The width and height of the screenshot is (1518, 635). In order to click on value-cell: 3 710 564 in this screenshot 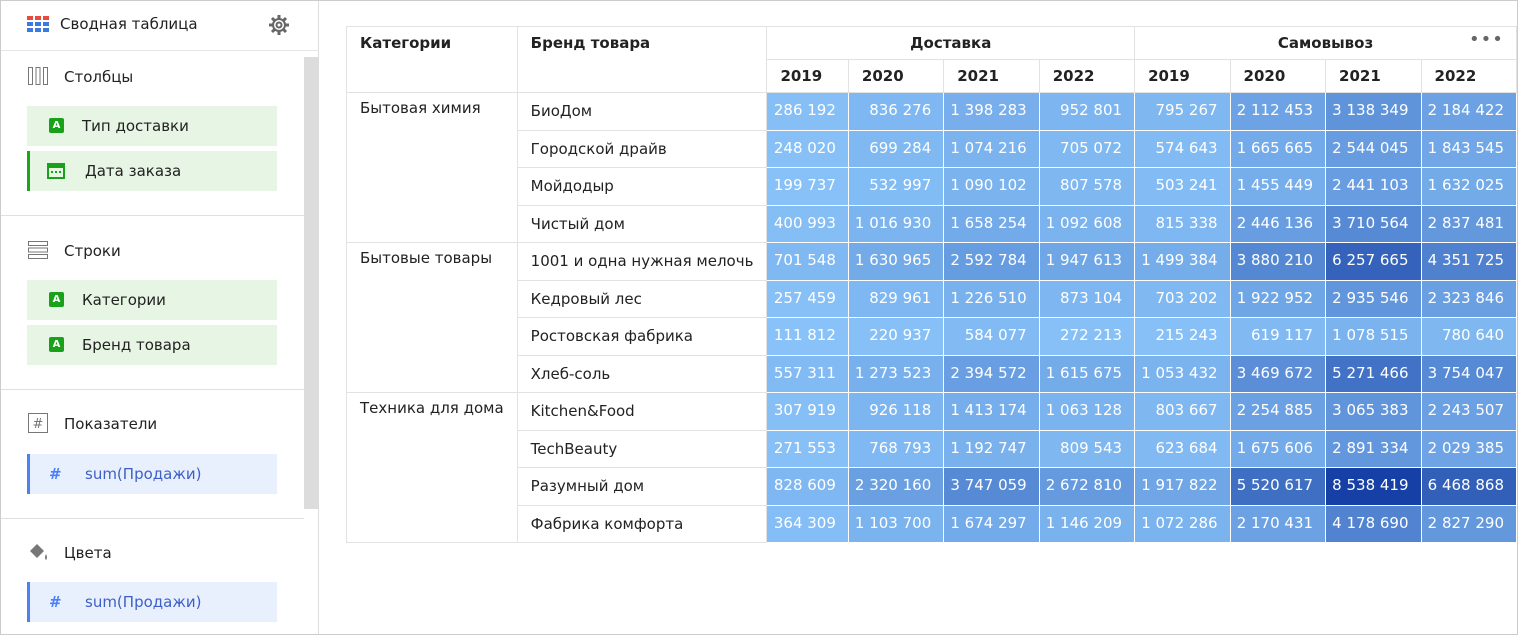, I will do `click(1373, 223)`.